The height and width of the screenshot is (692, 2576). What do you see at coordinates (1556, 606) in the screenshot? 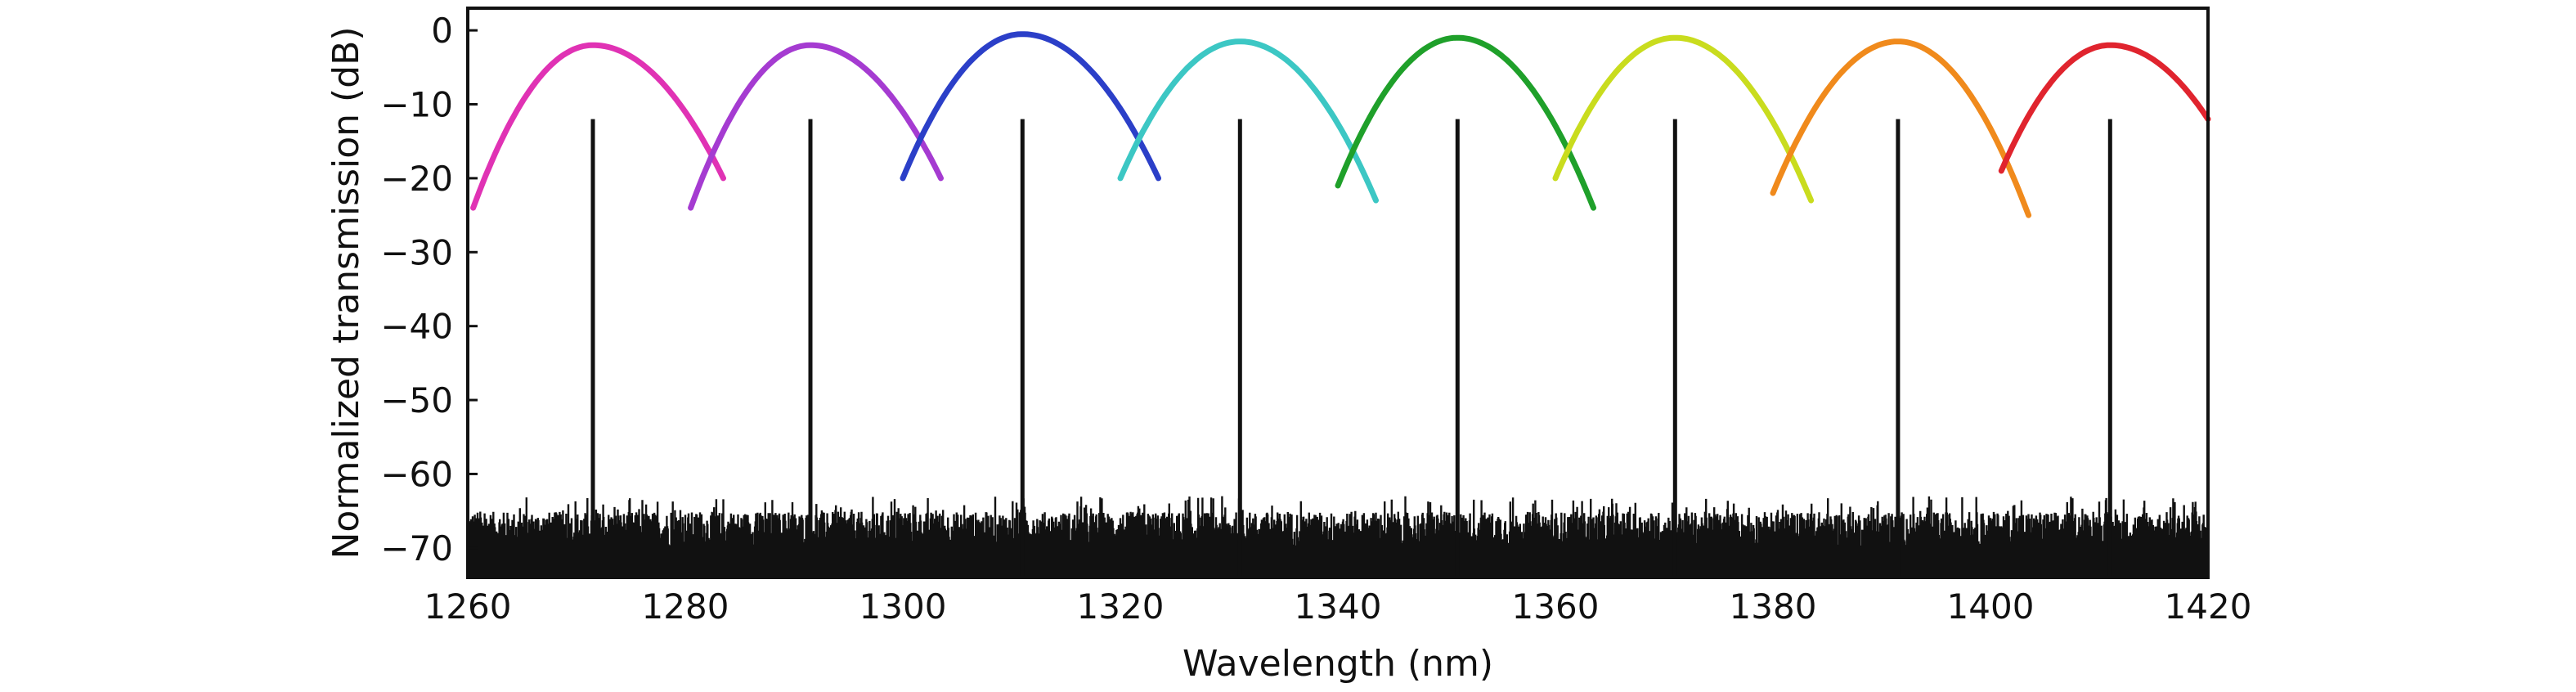
I see `x-tick-label-1360: 1360` at bounding box center [1556, 606].